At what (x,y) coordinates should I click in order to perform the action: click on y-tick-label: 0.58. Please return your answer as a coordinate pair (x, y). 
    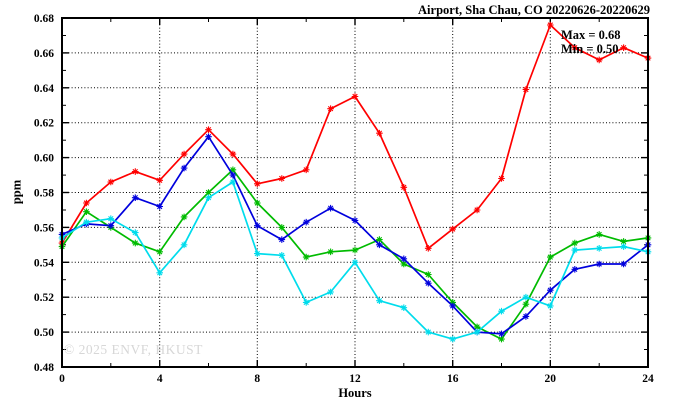
    Looking at the image, I should click on (44, 194).